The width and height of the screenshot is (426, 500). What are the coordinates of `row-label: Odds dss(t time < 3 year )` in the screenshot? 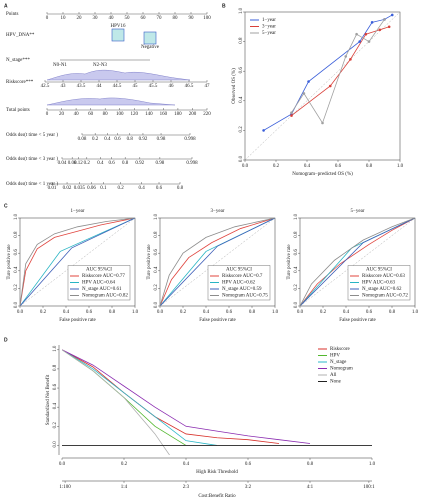 It's located at (32, 159).